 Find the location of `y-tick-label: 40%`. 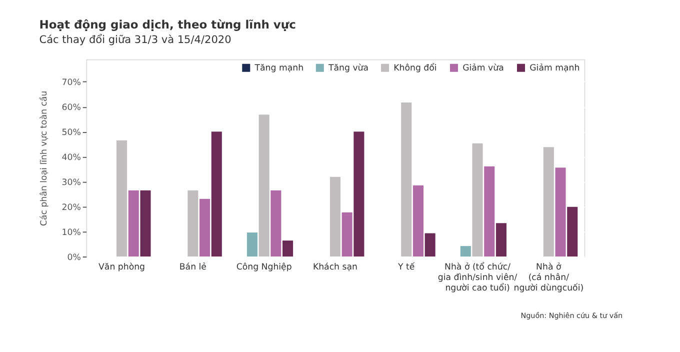

y-tick-label: 40% is located at coordinates (71, 157).